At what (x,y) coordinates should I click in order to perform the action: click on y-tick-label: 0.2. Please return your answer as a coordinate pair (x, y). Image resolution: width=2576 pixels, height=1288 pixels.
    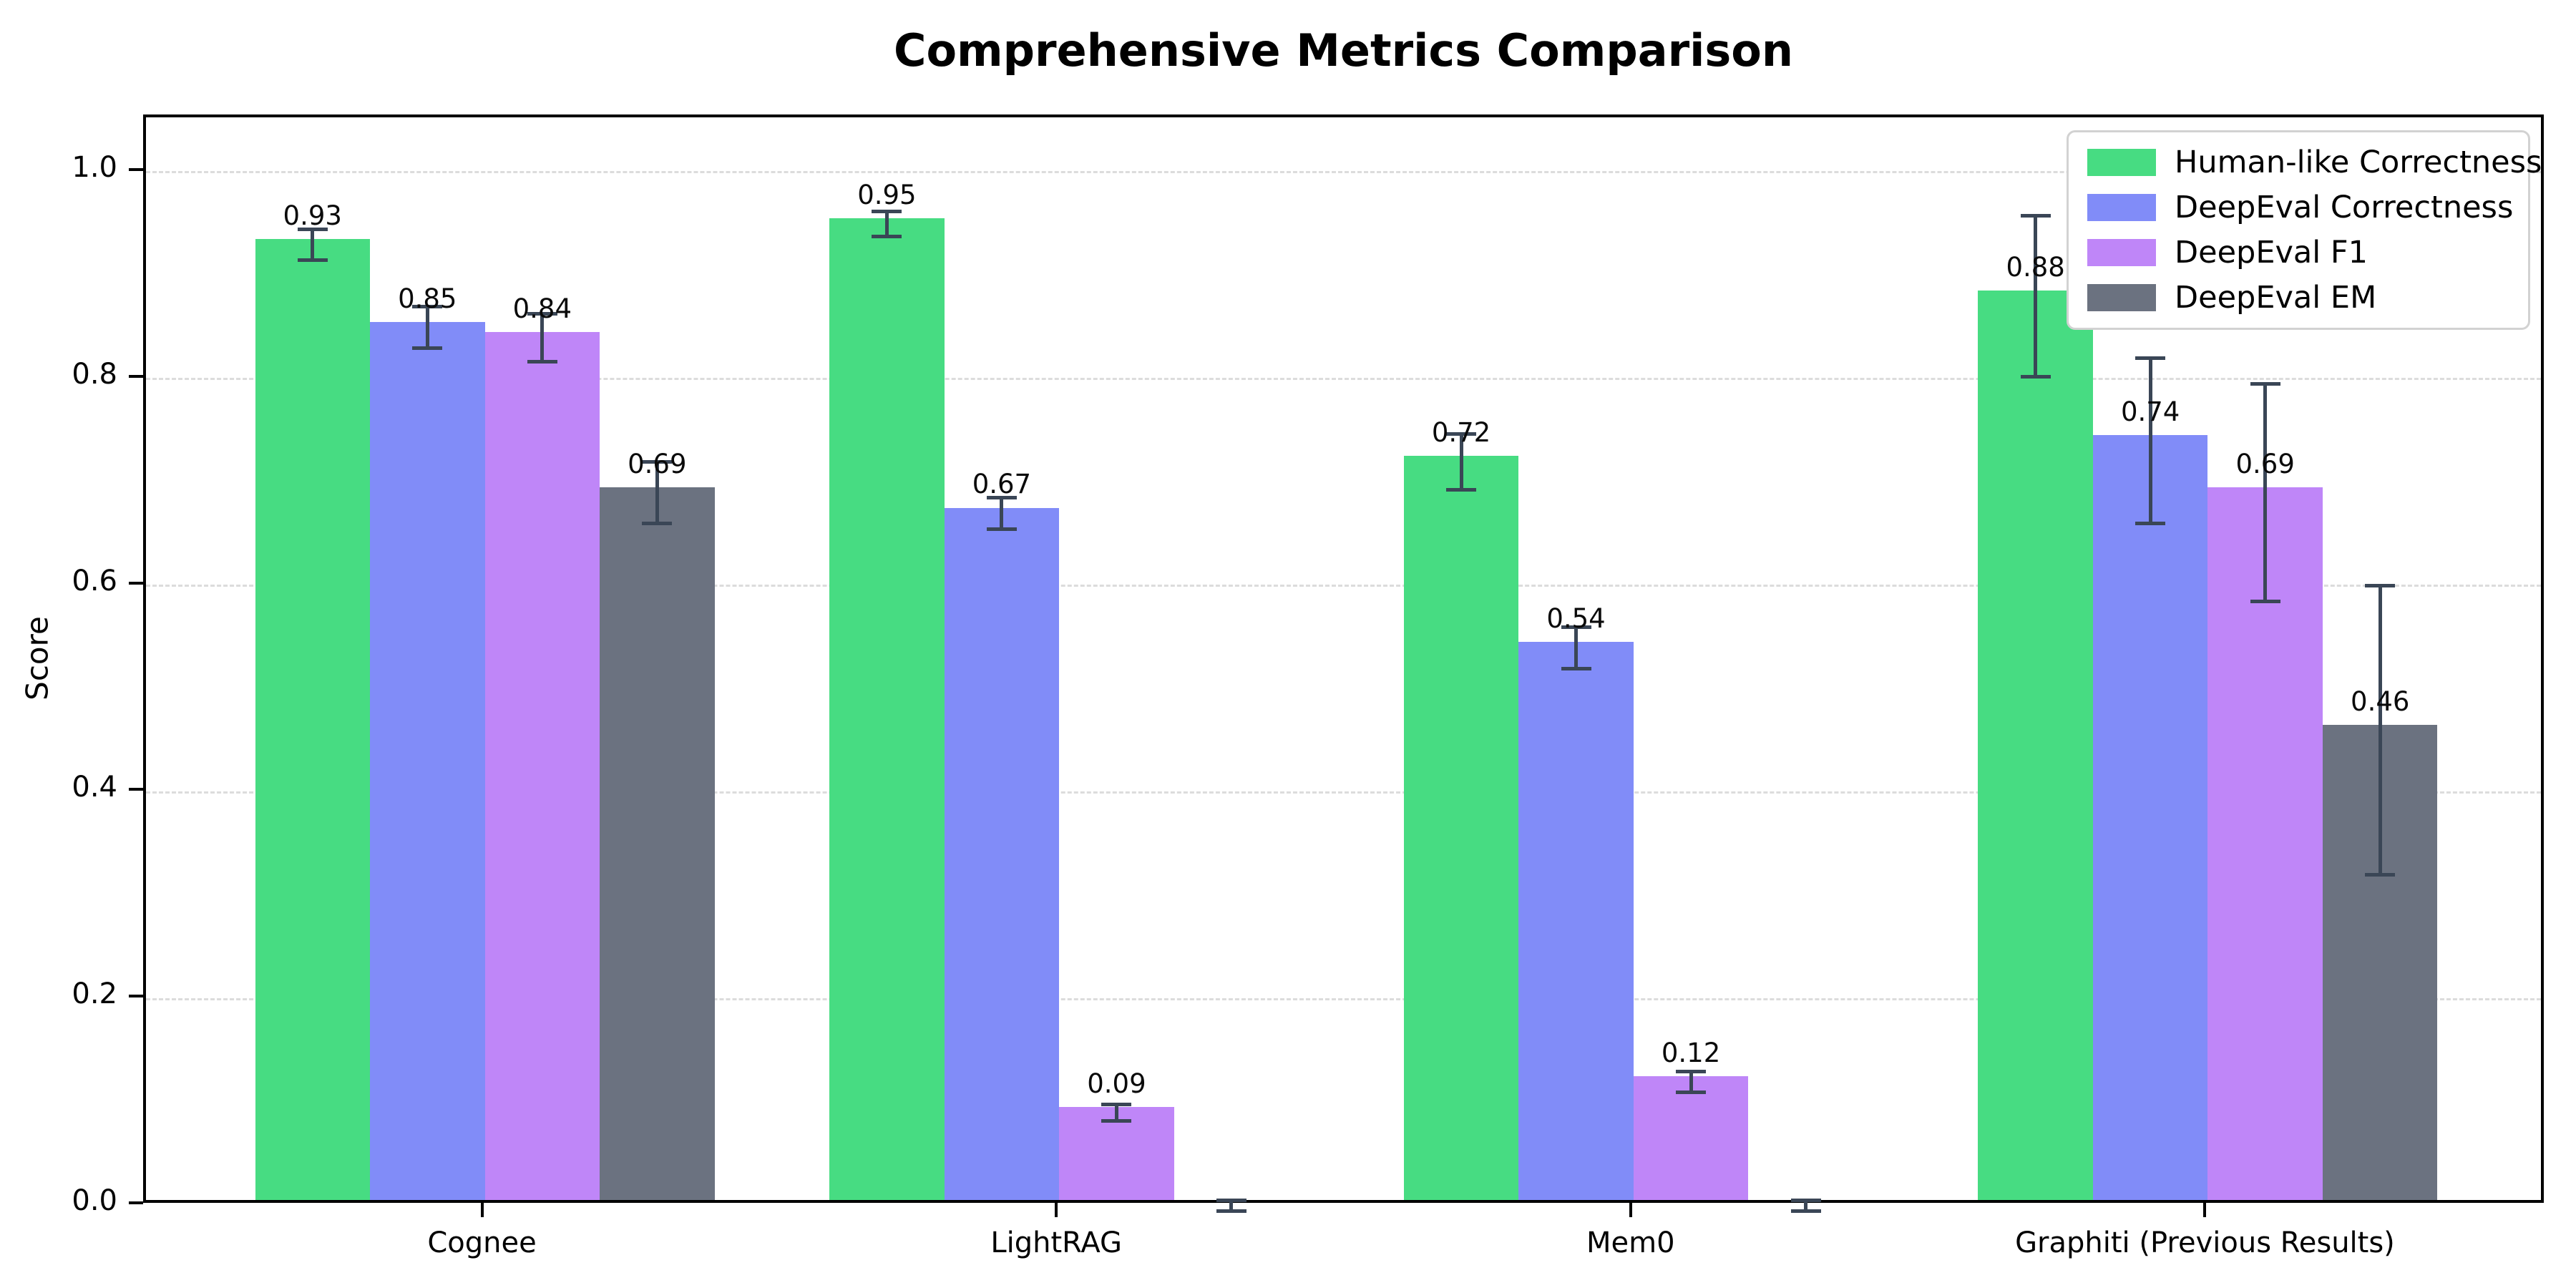
    Looking at the image, I should click on (94, 994).